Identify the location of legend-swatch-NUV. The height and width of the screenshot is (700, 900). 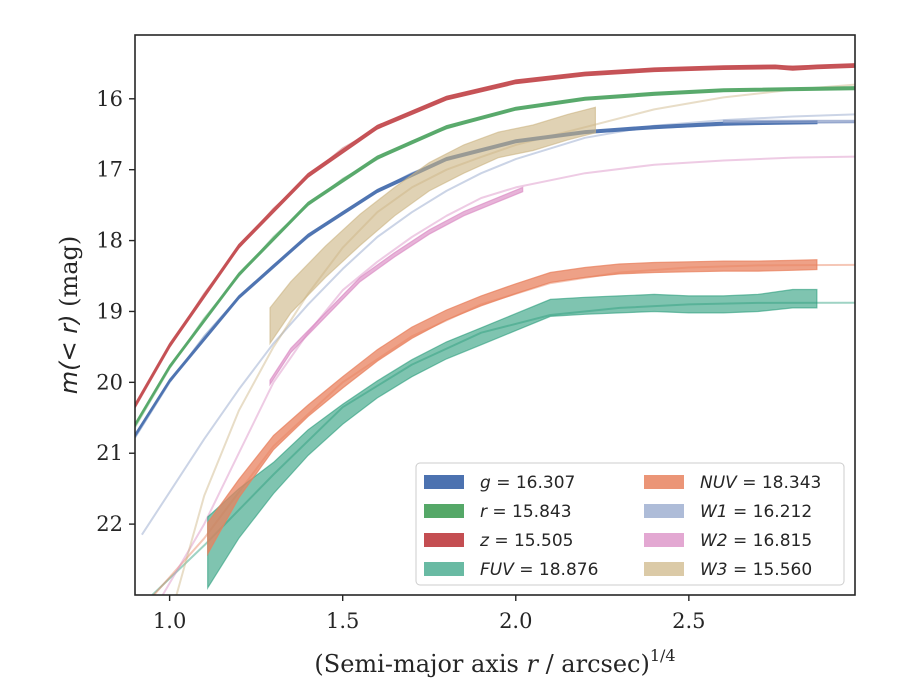
(664, 482).